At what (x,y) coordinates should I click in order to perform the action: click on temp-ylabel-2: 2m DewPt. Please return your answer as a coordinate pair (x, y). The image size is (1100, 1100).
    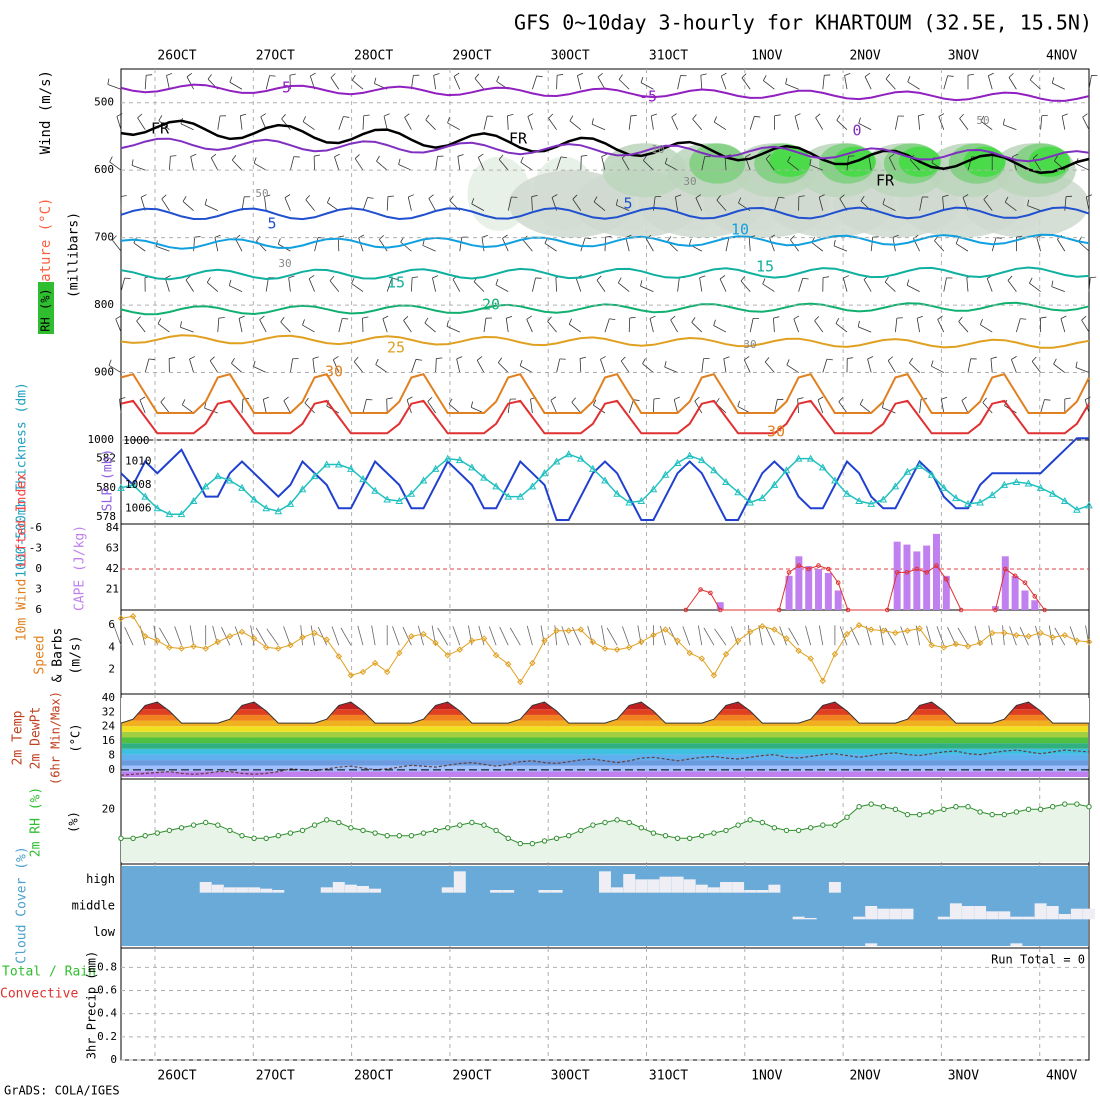
    Looking at the image, I should click on (36, 738).